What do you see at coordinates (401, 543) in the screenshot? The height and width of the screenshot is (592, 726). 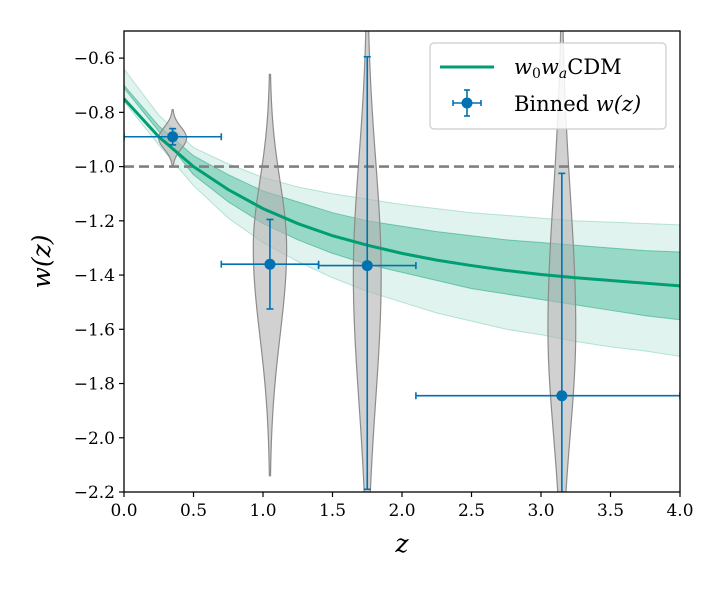 I see `x-axis-label: z` at bounding box center [401, 543].